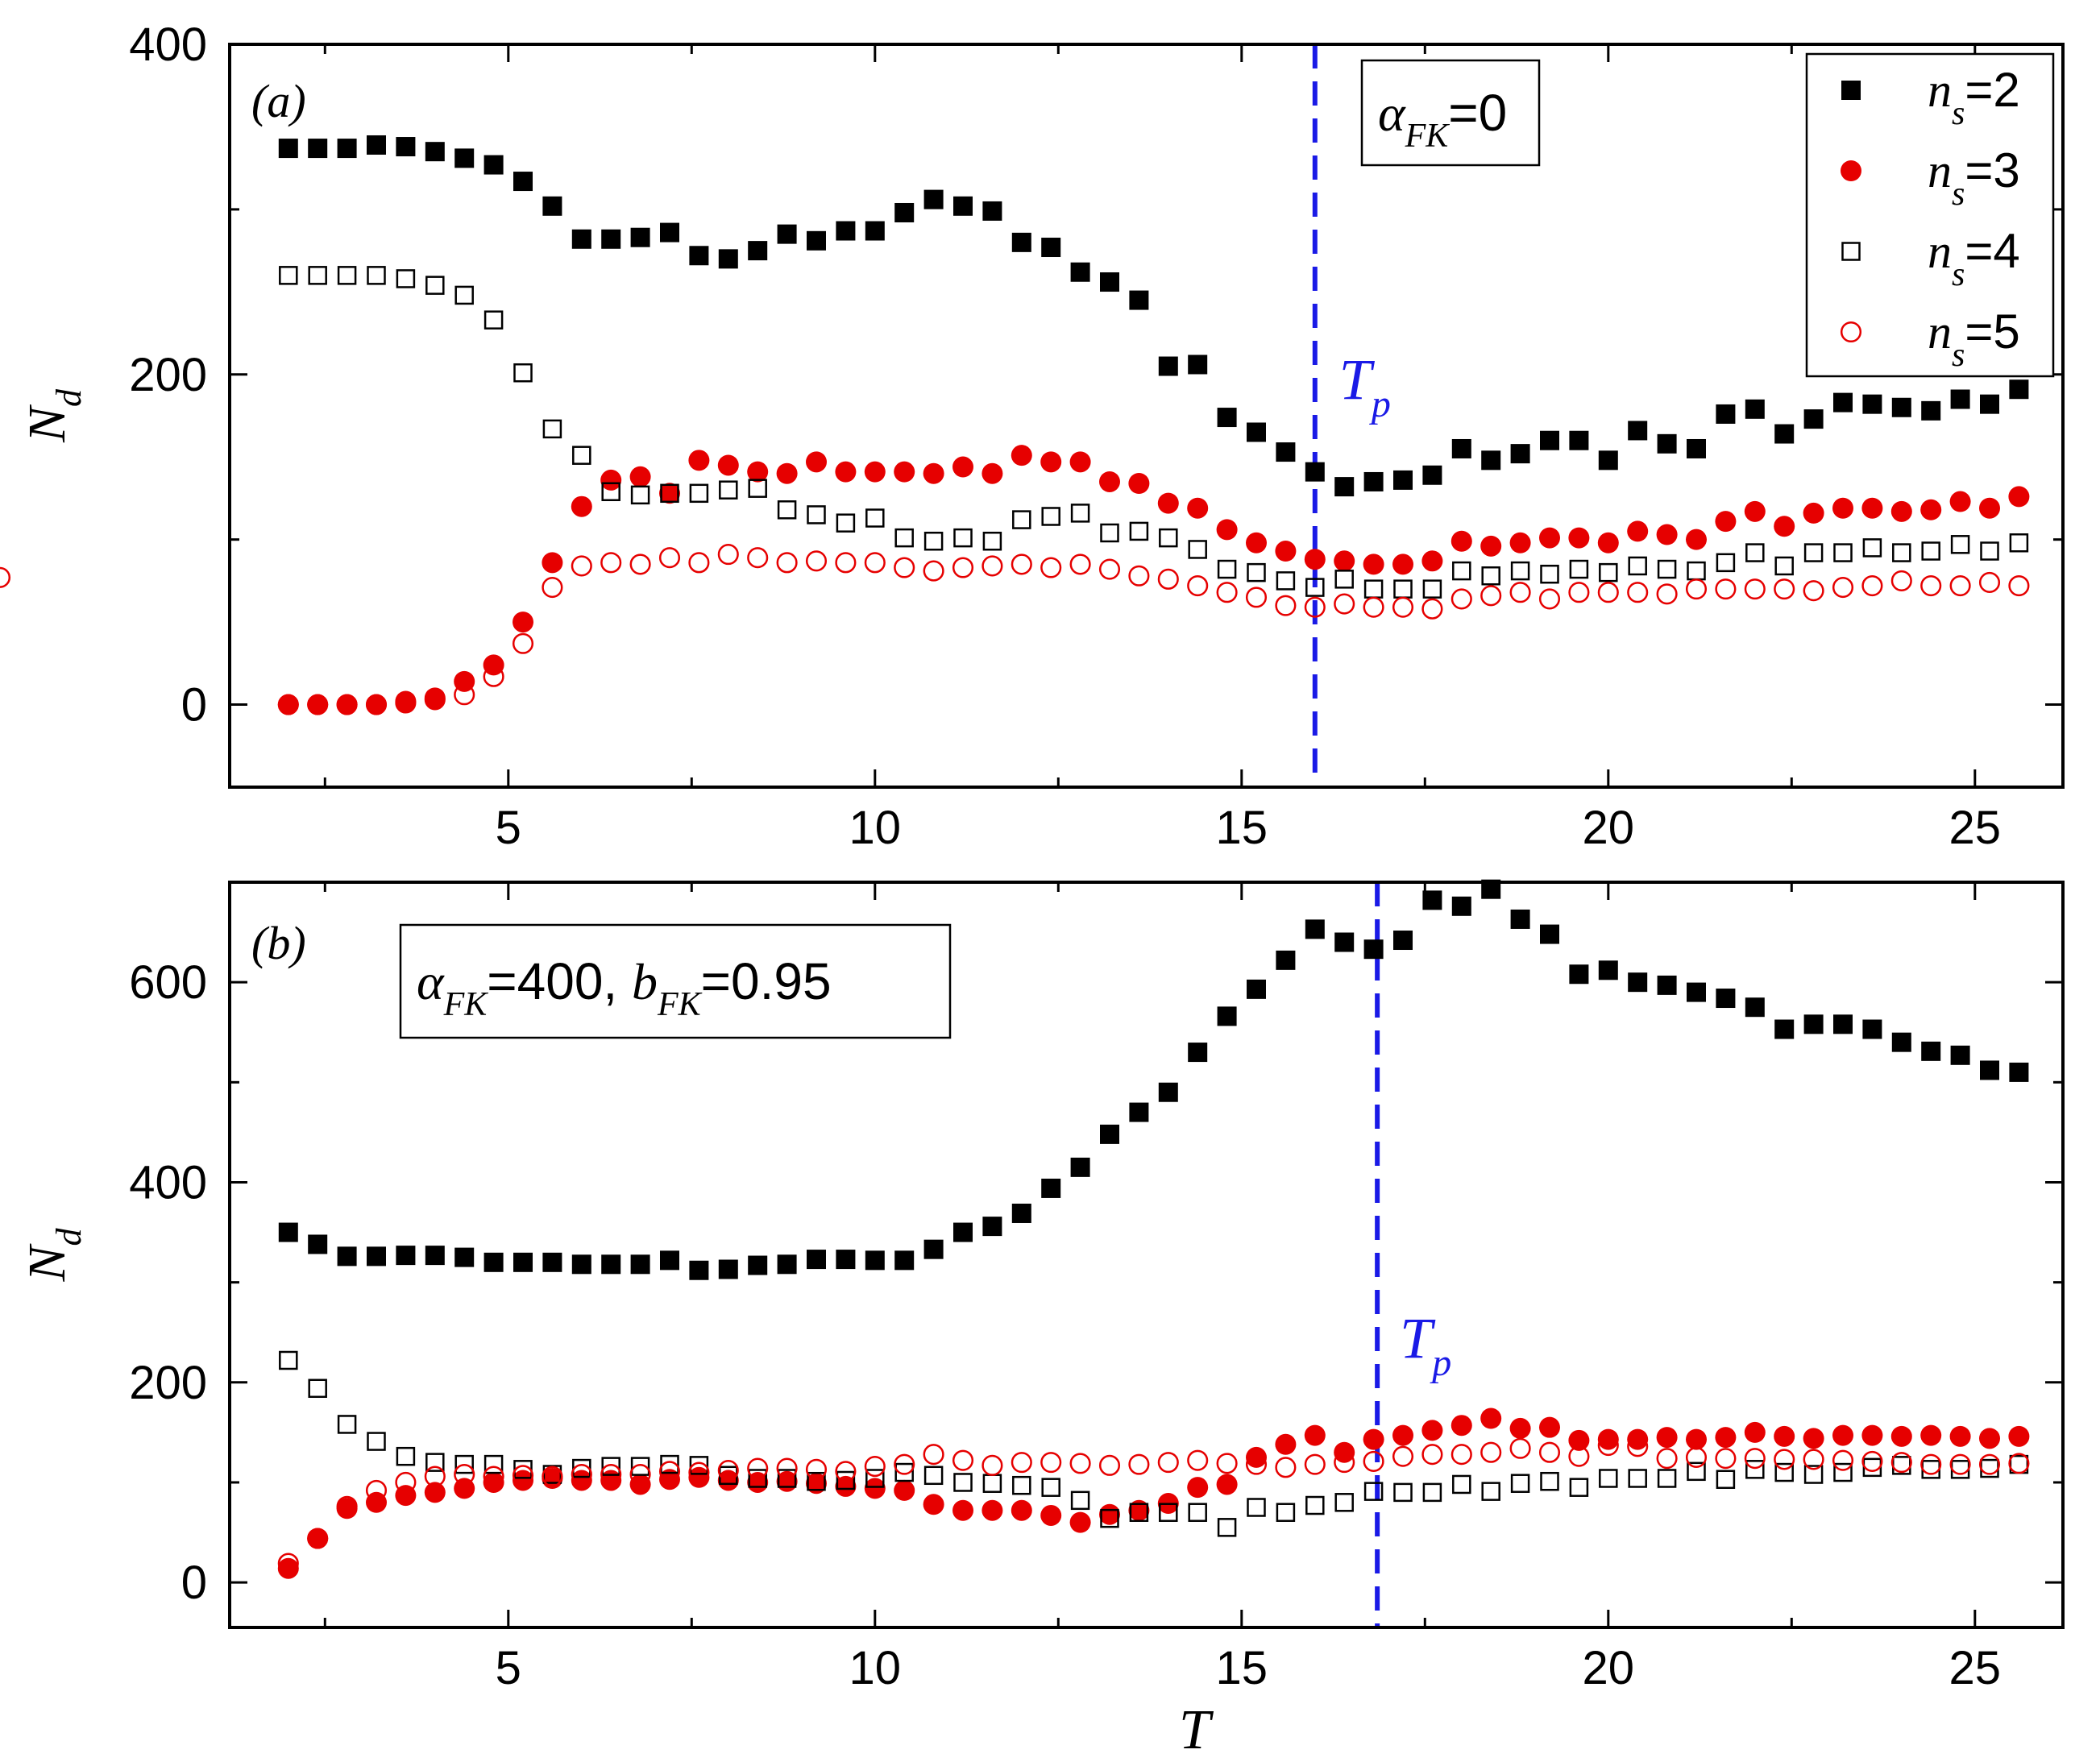 The height and width of the screenshot is (1762, 2100). Describe the element at coordinates (1974, 178) in the screenshot. I see `legend-label: ns=3` at that location.